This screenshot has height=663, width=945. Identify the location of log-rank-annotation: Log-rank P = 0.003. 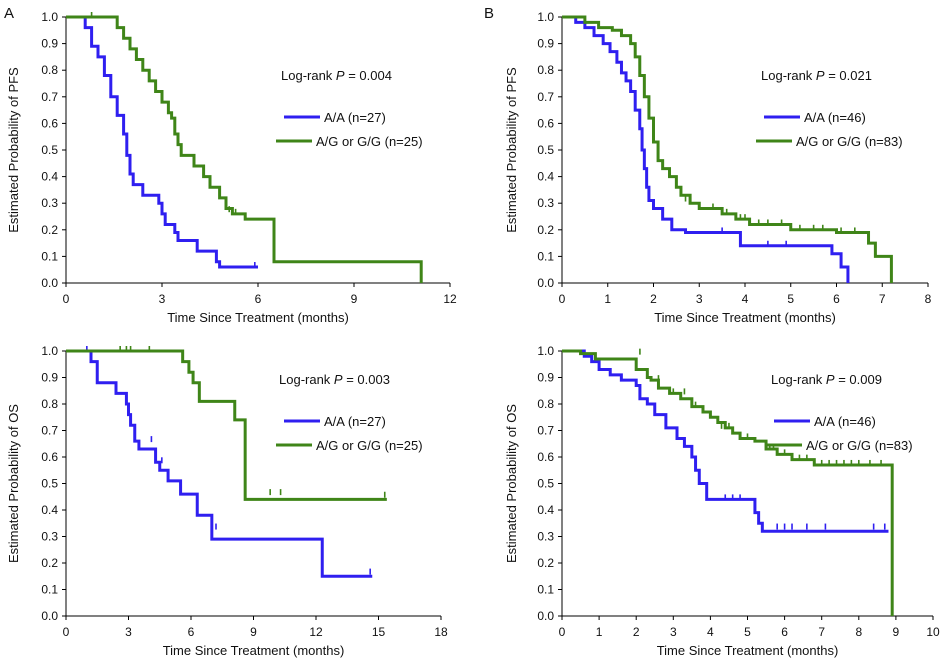
(334, 379).